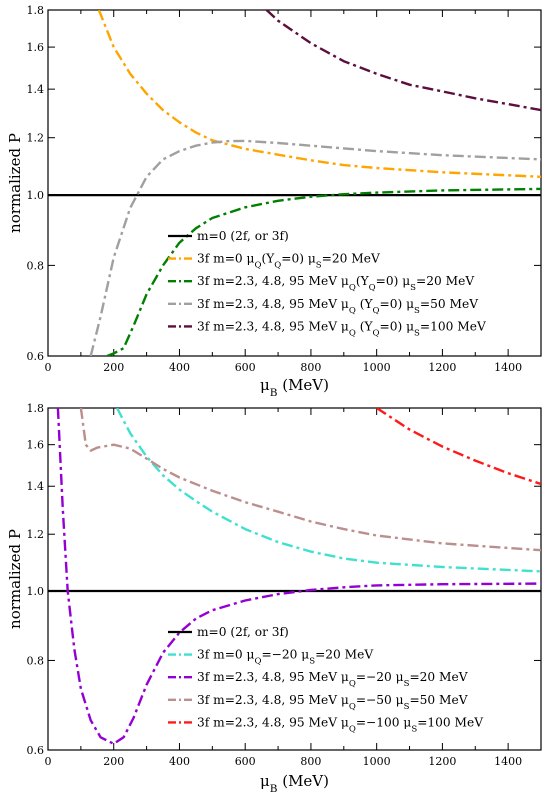 This screenshot has width=550, height=801. What do you see at coordinates (332, 679) in the screenshot?
I see `legend-entry-3: 3f m=2.3, 4.8, 95 MeV μQ​=−20 μS​=20 MeV` at bounding box center [332, 679].